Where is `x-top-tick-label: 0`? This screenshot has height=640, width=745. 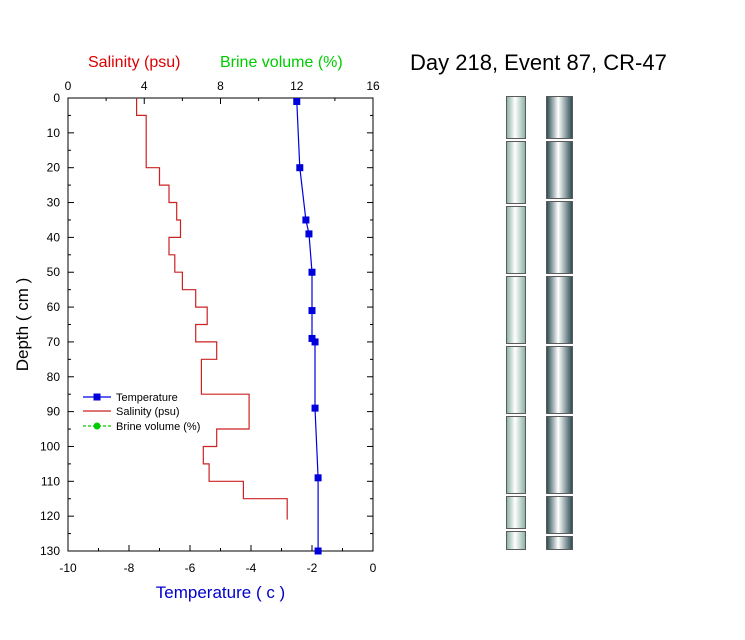 x-top-tick-label: 0 is located at coordinates (68, 86).